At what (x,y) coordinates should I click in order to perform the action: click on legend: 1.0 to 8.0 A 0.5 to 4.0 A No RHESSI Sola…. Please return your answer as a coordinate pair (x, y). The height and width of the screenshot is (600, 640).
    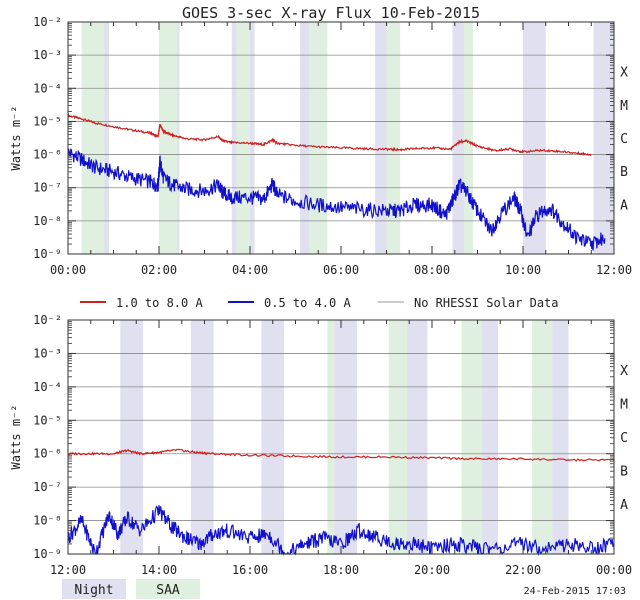
    Looking at the image, I should click on (319, 303).